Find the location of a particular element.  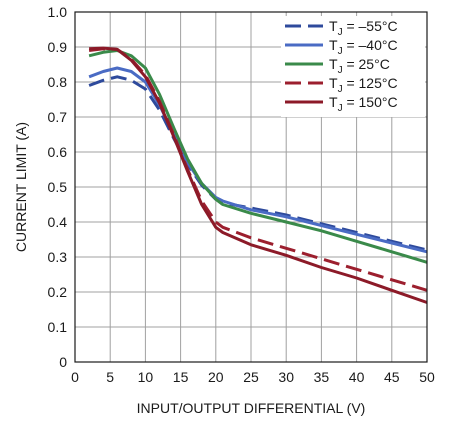

legend-label: TJ = 125°C is located at coordinates (363, 85).